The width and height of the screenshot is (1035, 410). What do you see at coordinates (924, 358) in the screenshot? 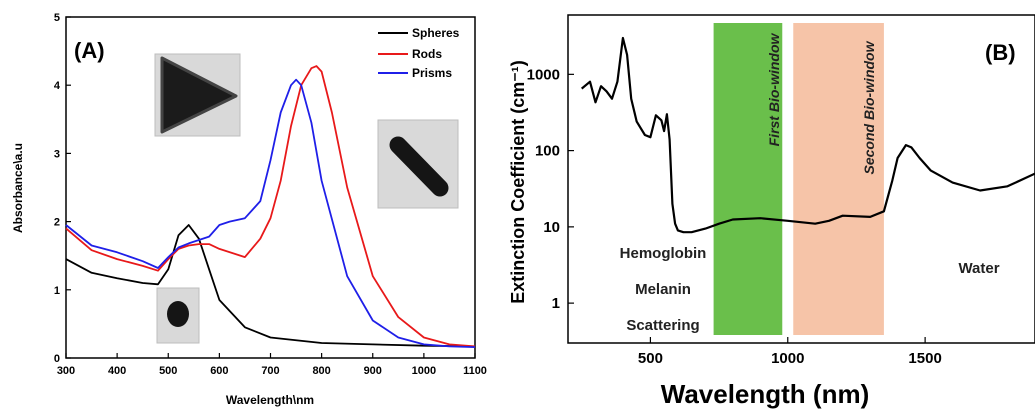
I see `x-tick-label: 1500` at bounding box center [924, 358].